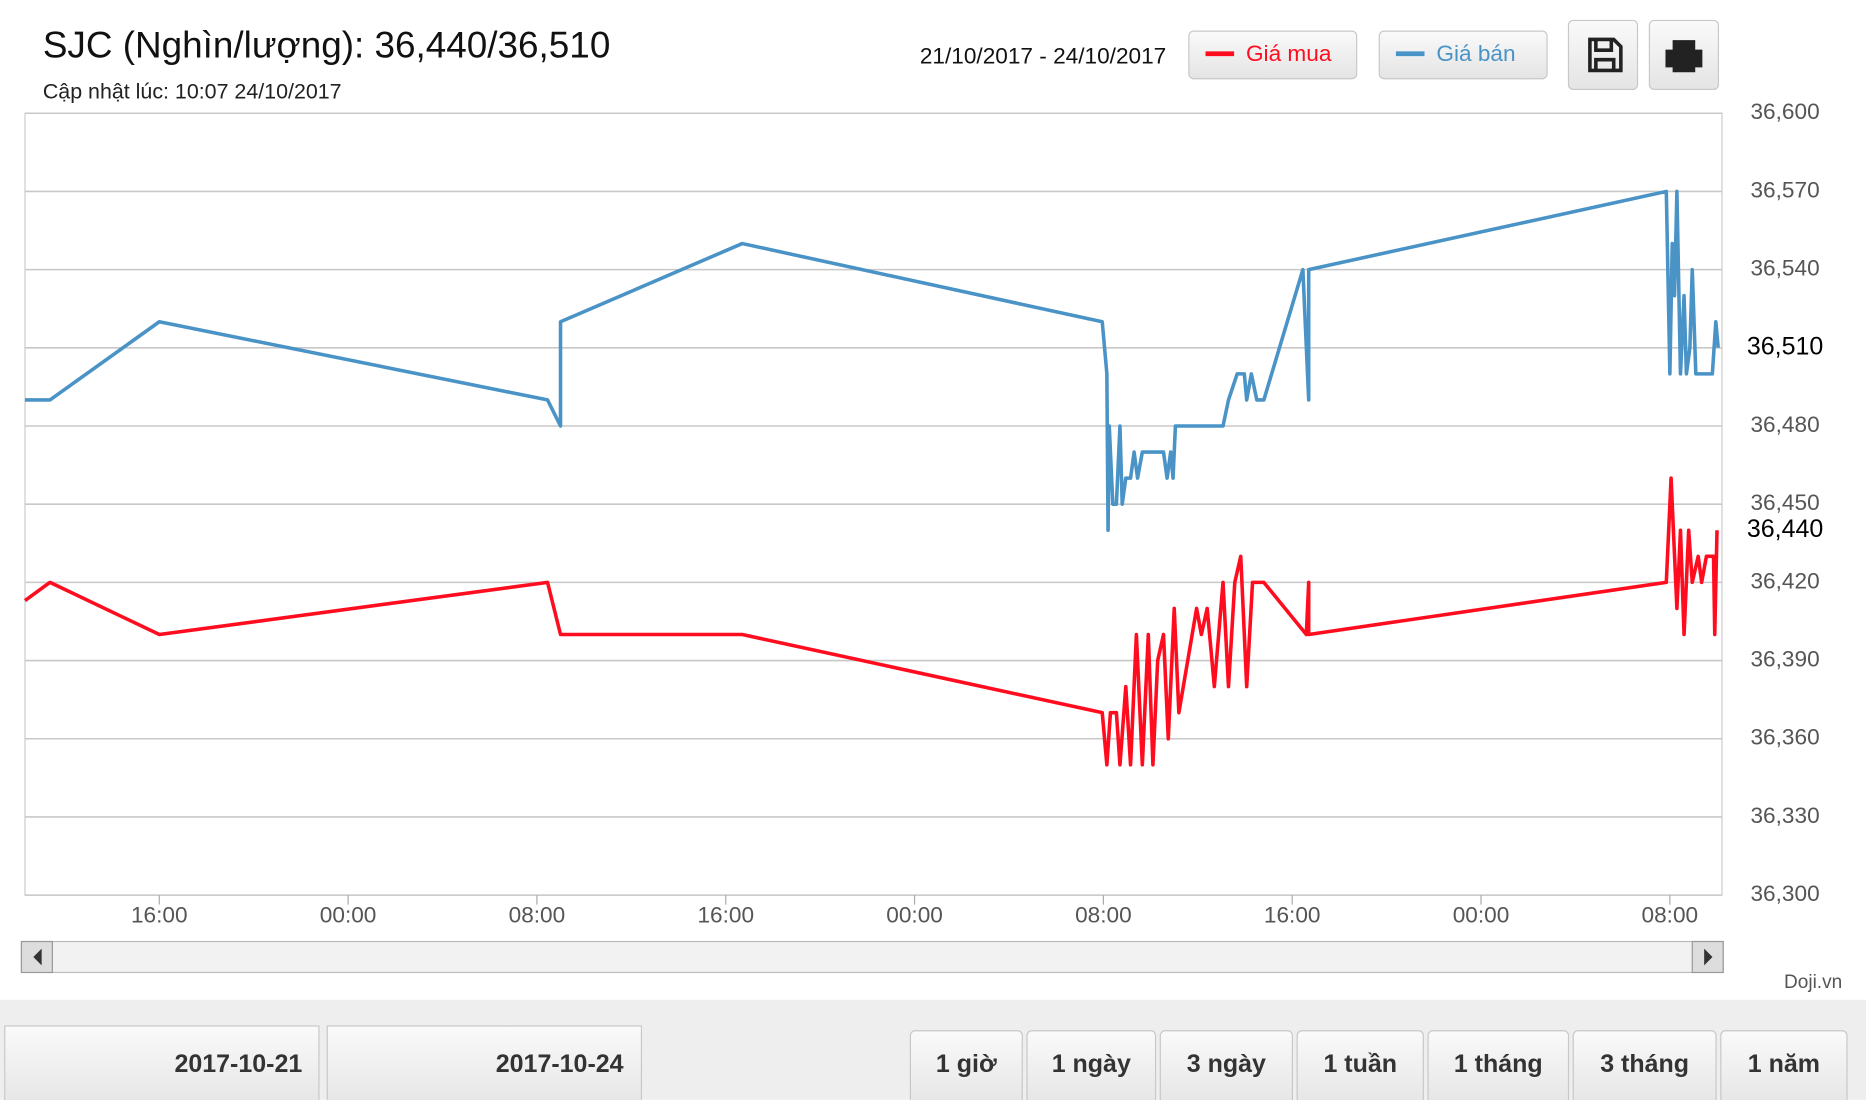  Describe the element at coordinates (1784, 659) in the screenshot. I see `y-tick-label: 36,390` at that location.